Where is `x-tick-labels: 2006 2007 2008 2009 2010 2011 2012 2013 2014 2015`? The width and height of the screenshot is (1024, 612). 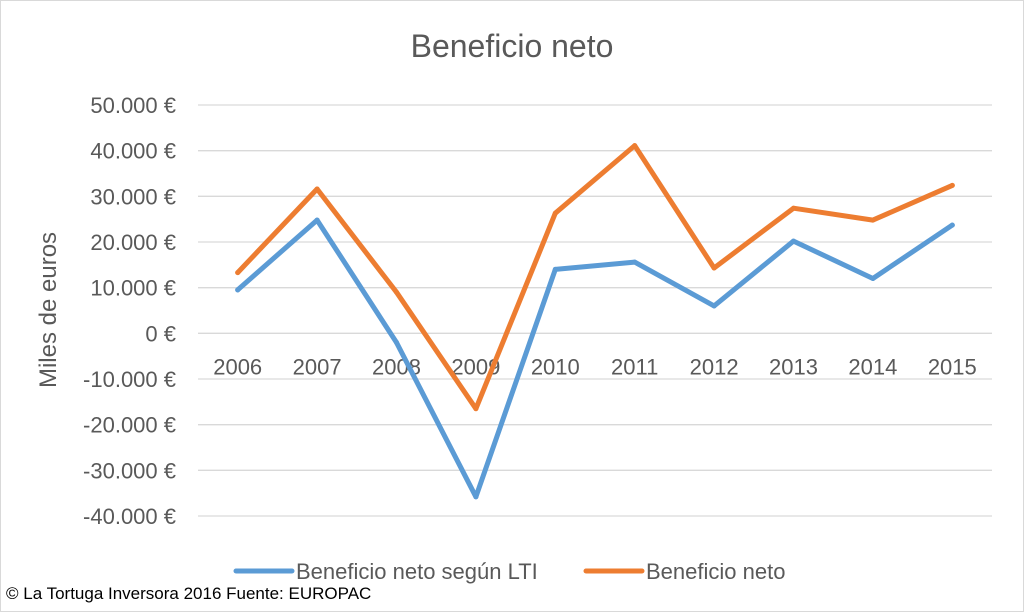
x-tick-labels: 2006 2007 2008 2009 2010 2011 2012 2013 2014 2015 is located at coordinates (595, 366).